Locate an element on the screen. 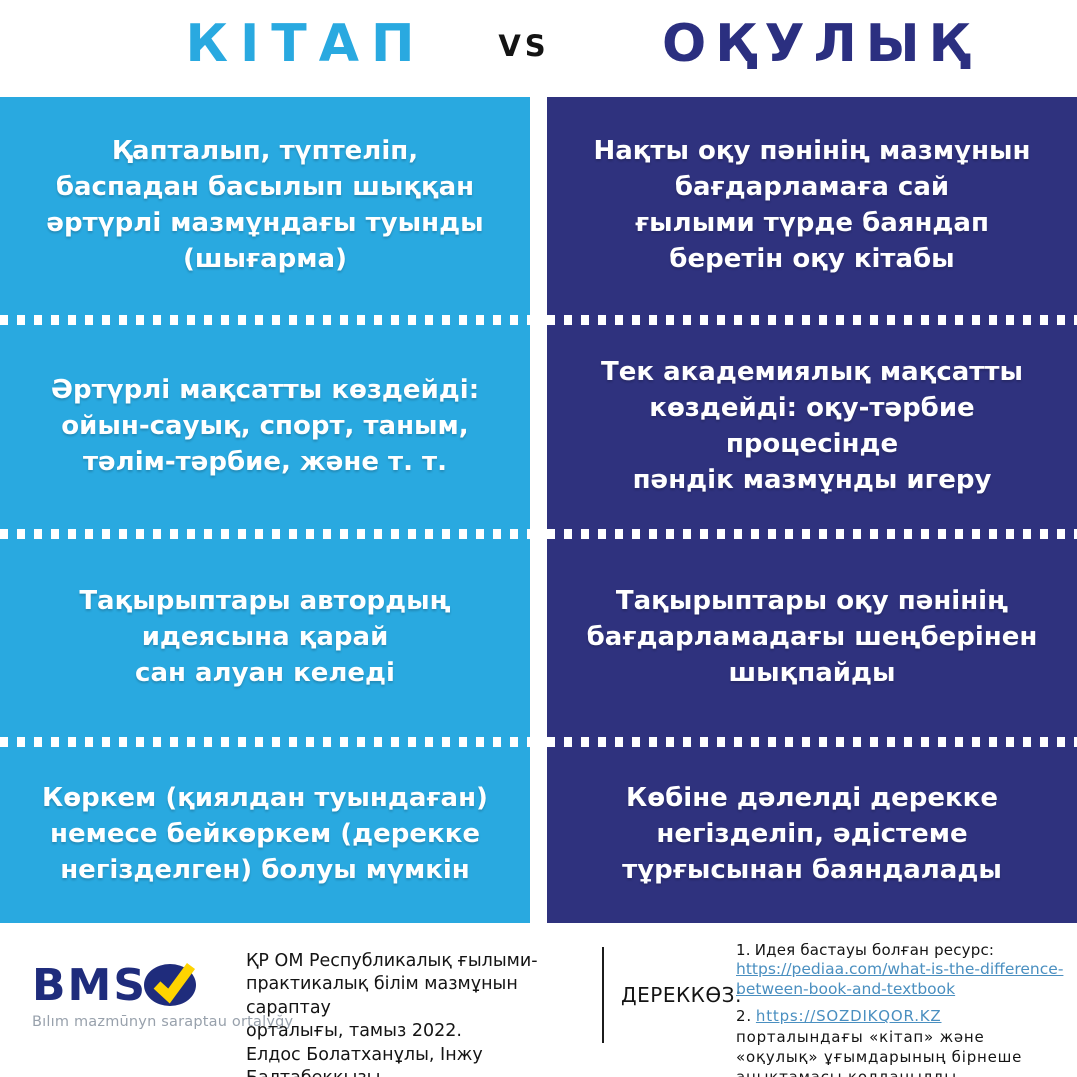  footer-divider is located at coordinates (603, 995).